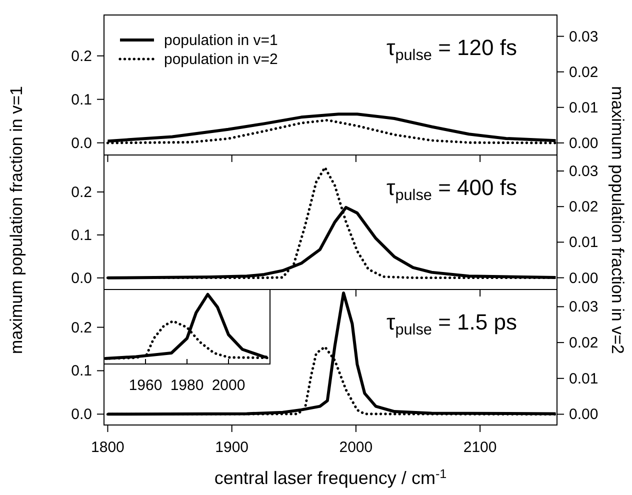 The width and height of the screenshot is (632, 495). What do you see at coordinates (617, 220) in the screenshot?
I see `y2-axis-title: maximum population fraction in v=2` at bounding box center [617, 220].